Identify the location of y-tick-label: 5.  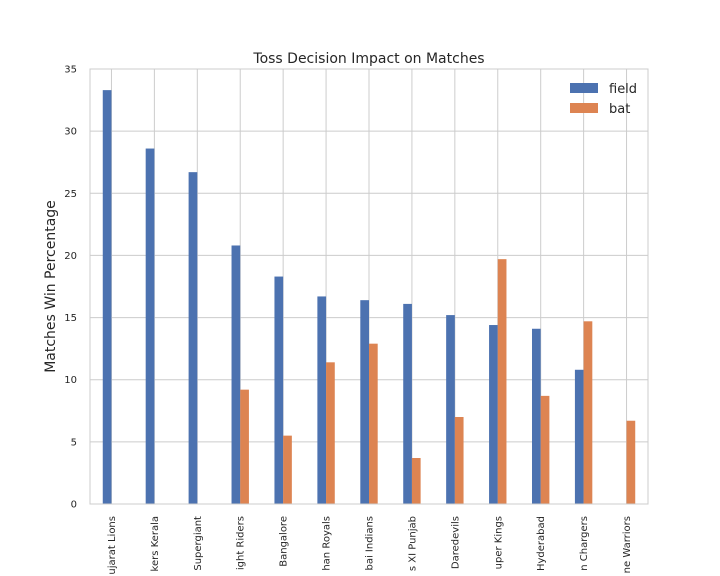
(74, 442).